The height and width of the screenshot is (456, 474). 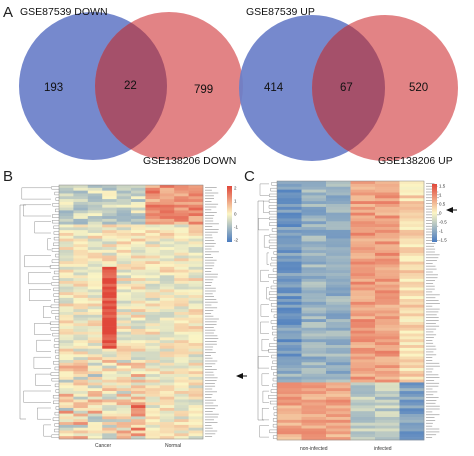 What do you see at coordinates (280, 12) in the screenshot?
I see `venn-up-left-label: GSE87539 UP` at bounding box center [280, 12].